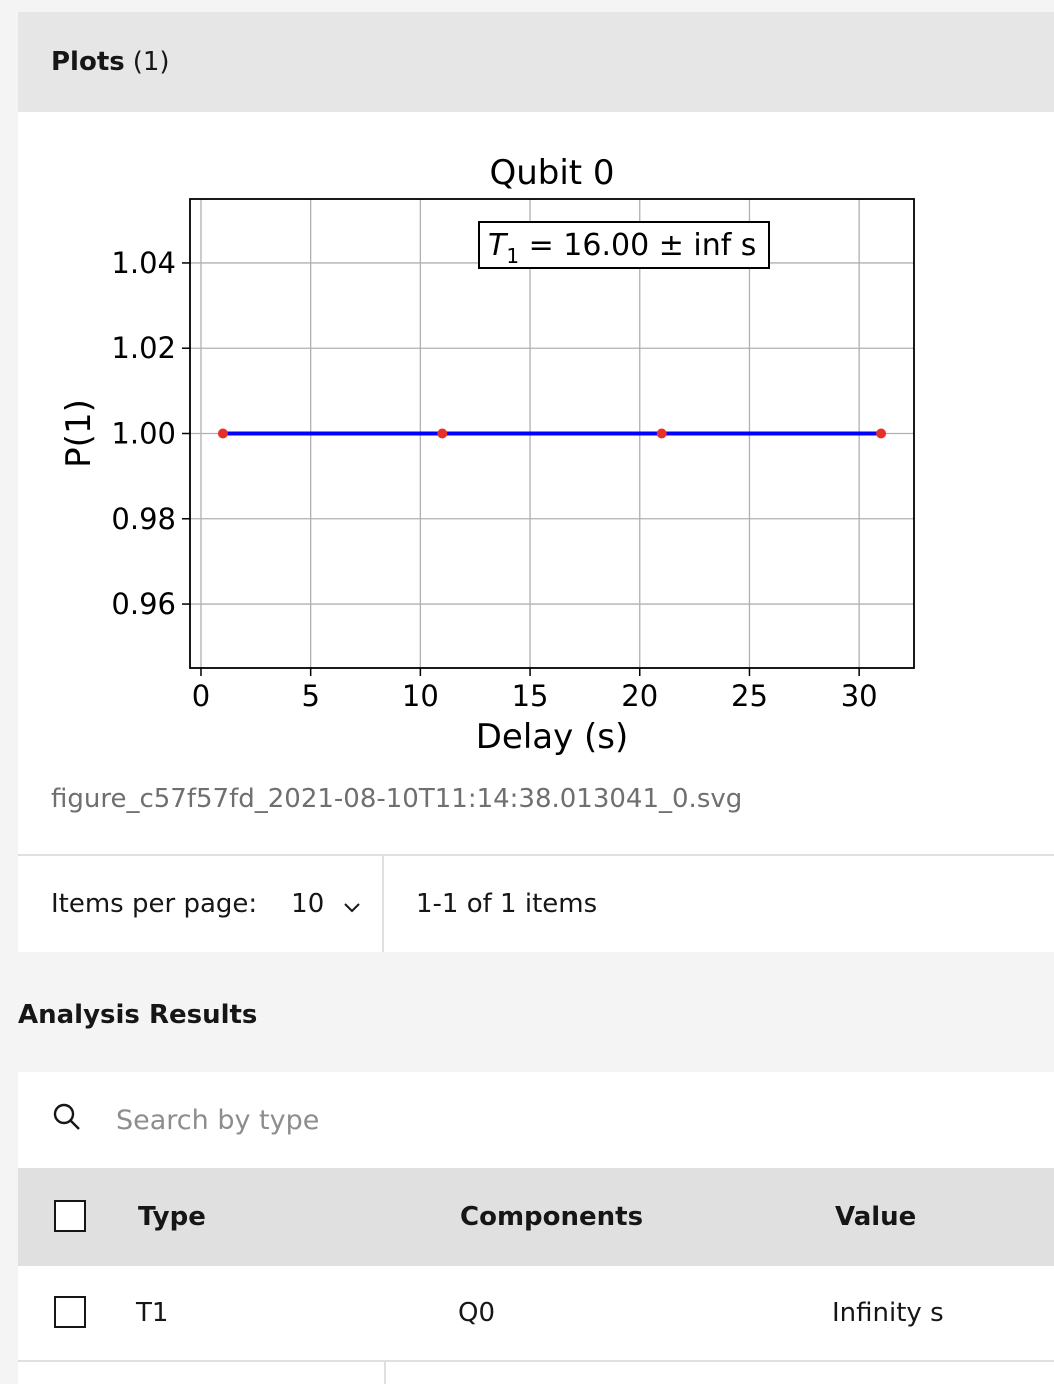  What do you see at coordinates (143, 348) in the screenshot?
I see `y-tick-label: 1.02` at bounding box center [143, 348].